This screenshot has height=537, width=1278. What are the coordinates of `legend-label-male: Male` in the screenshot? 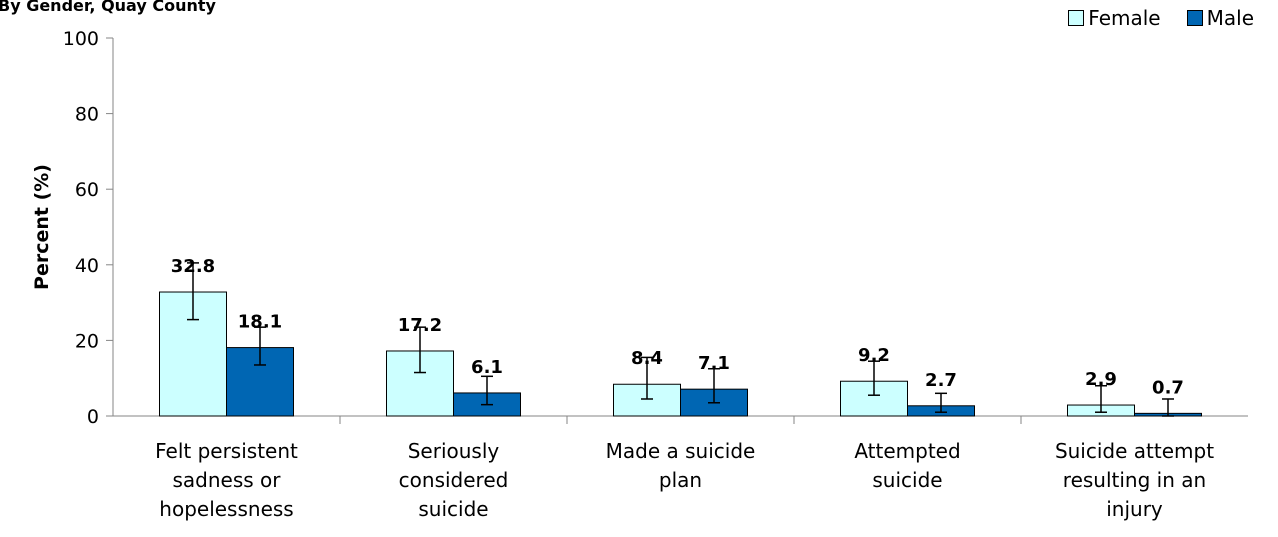 It's located at (1230, 18).